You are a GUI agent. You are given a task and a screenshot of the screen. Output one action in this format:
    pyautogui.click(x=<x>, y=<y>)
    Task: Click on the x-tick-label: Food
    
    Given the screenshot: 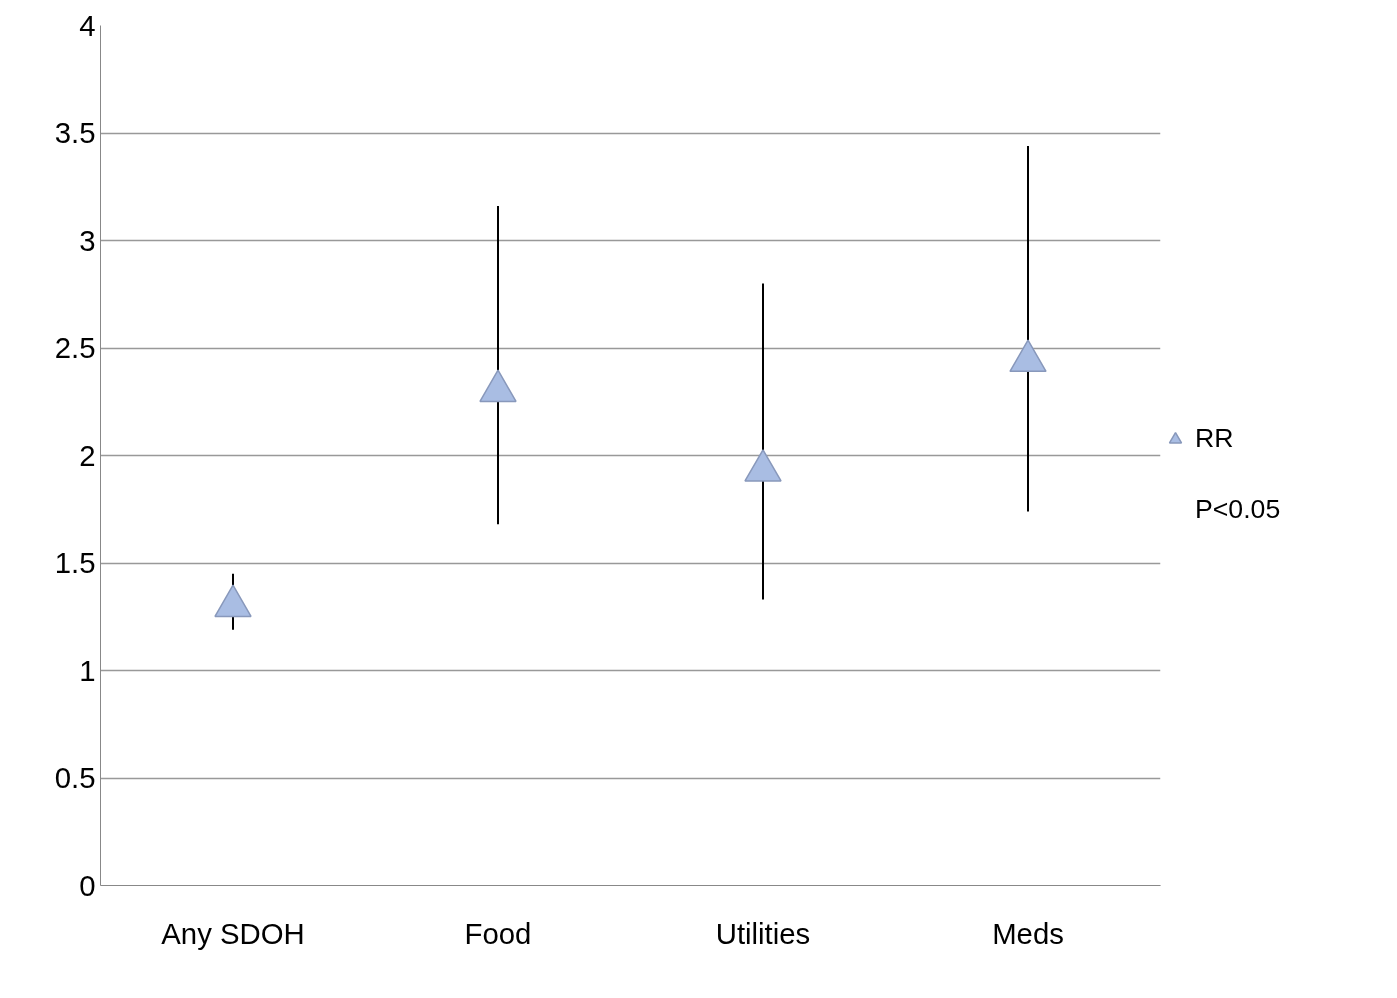 What is the action you would take?
    pyautogui.click(x=498, y=933)
    